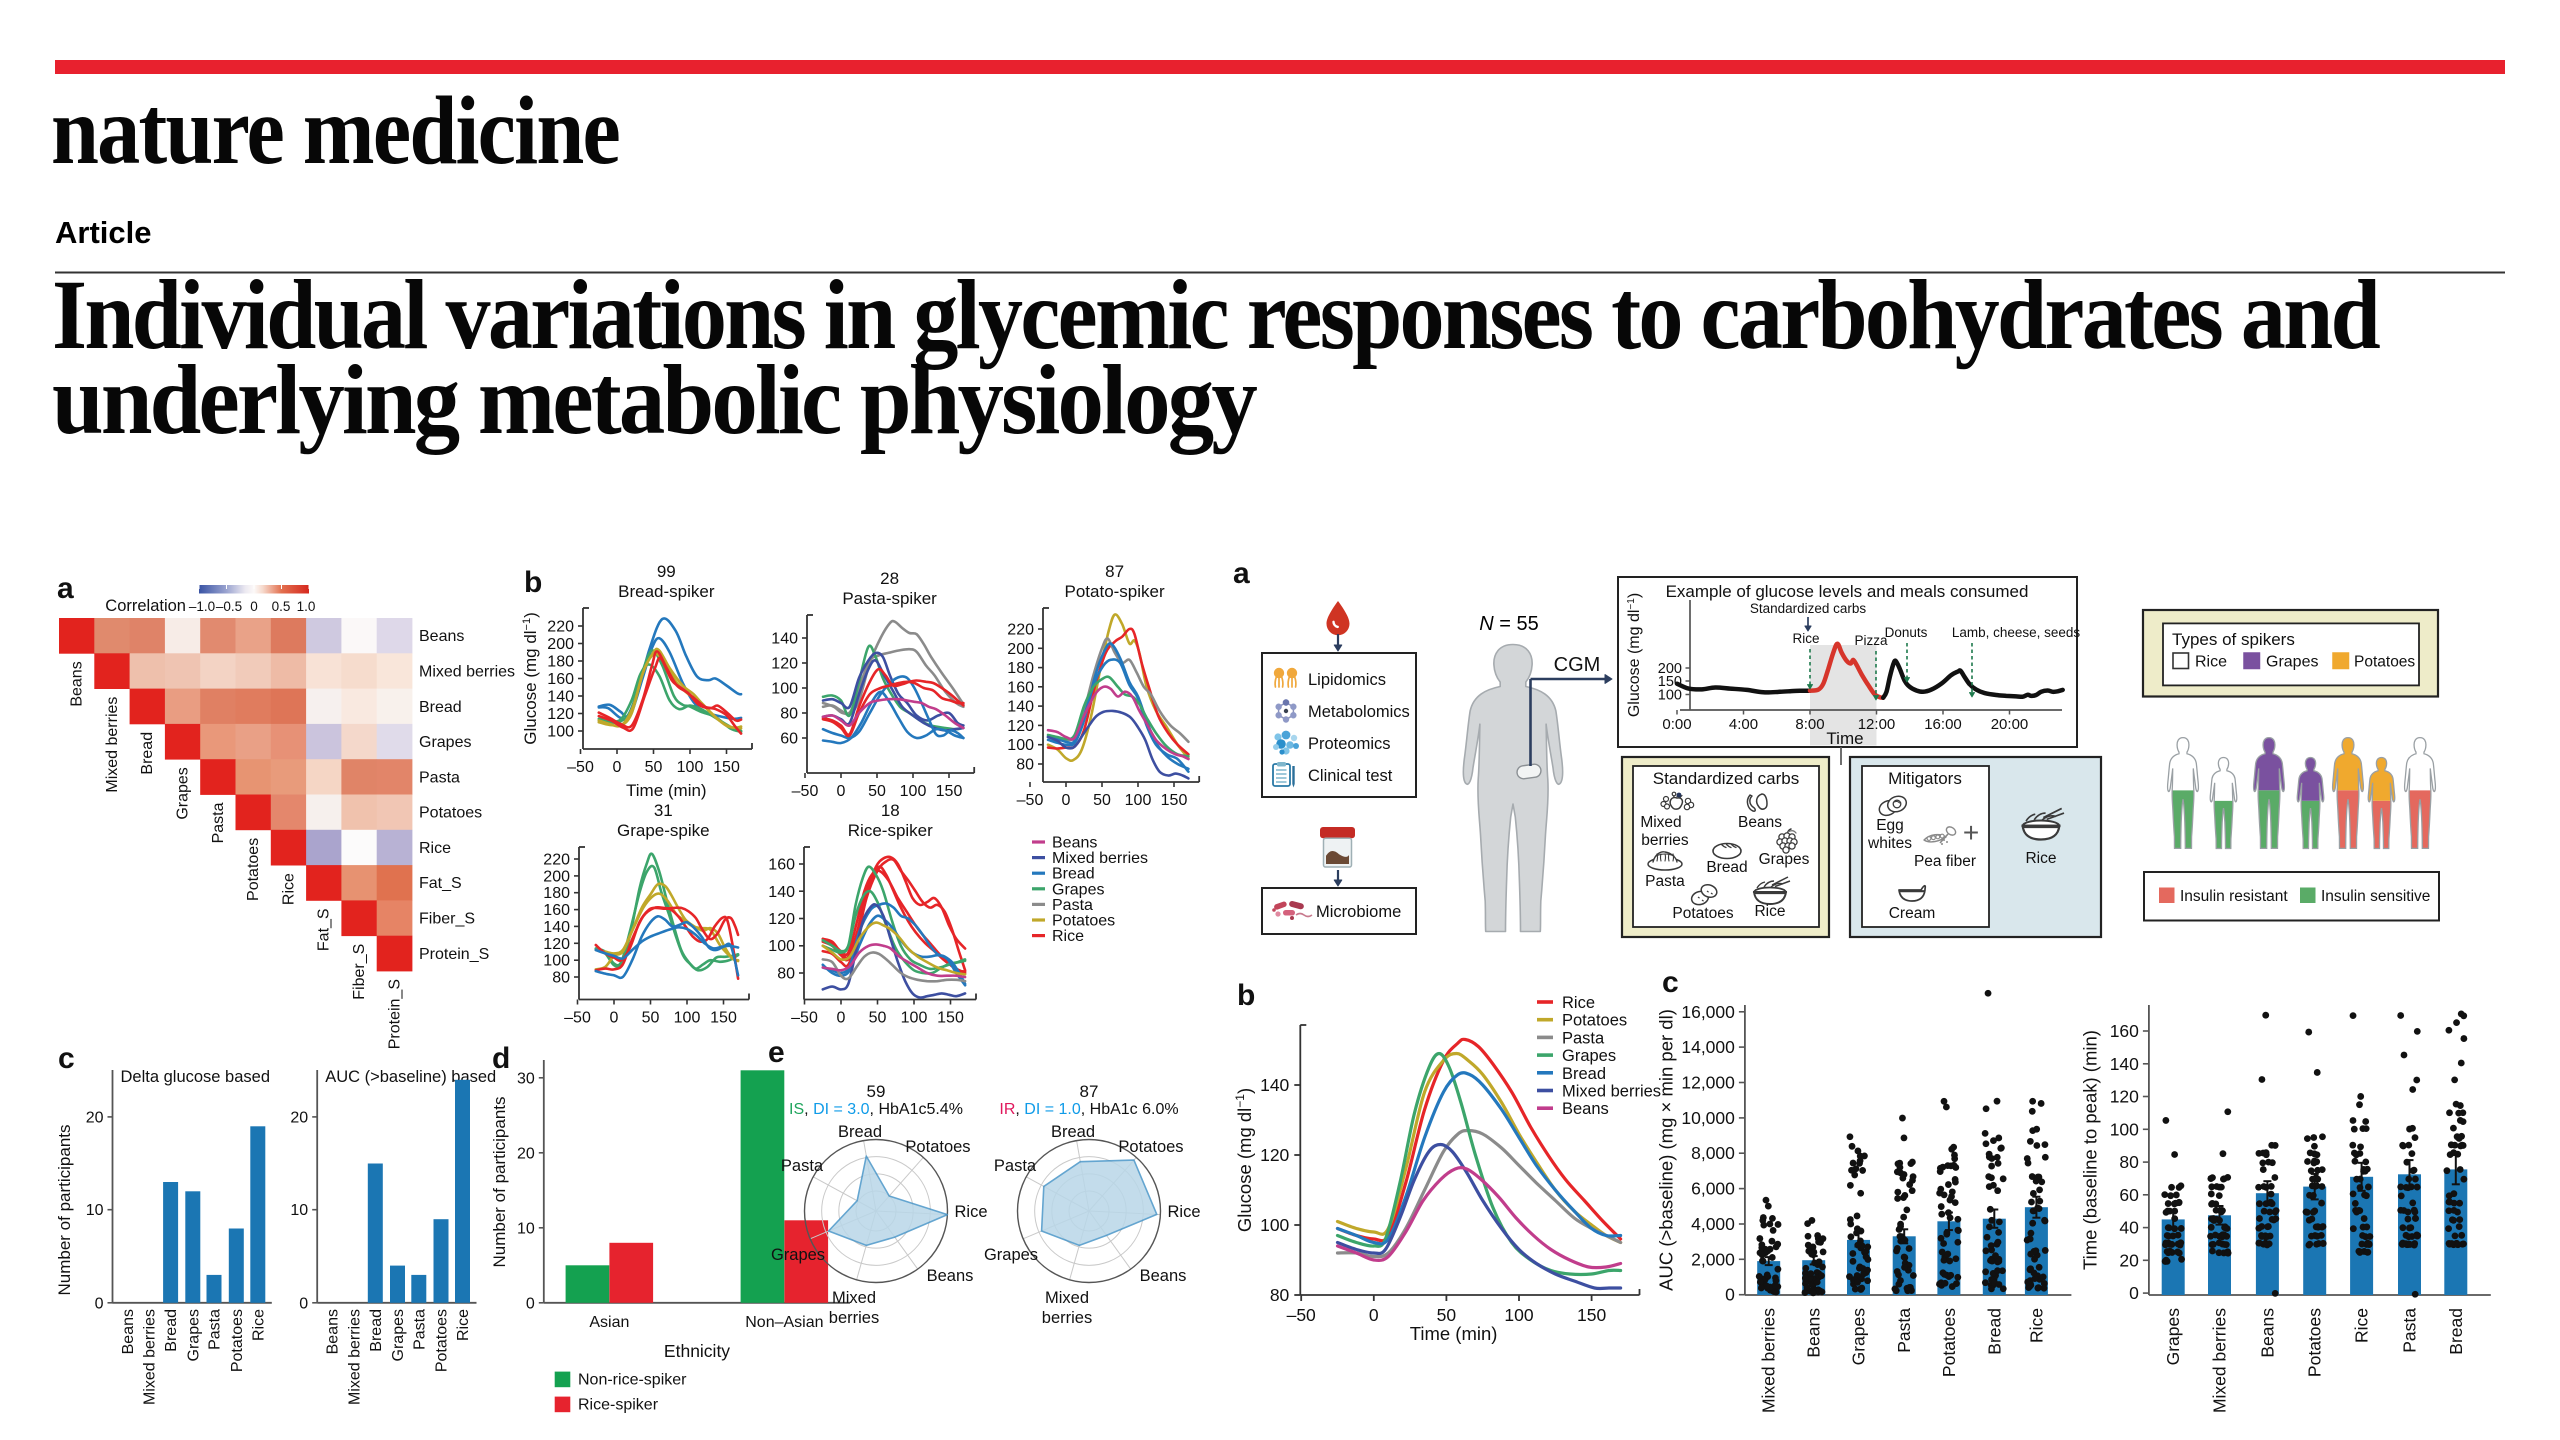 Image resolution: width=2560 pixels, height=1440 pixels. Describe the element at coordinates (2233, 639) in the screenshot. I see `svg-text: Types of spikers` at that location.